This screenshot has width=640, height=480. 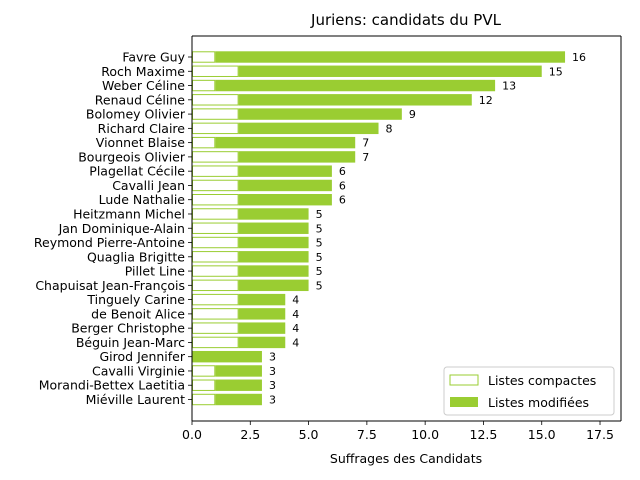 I want to click on category-label-mieville-laurent: Miéville Laurent, so click(x=135, y=399).